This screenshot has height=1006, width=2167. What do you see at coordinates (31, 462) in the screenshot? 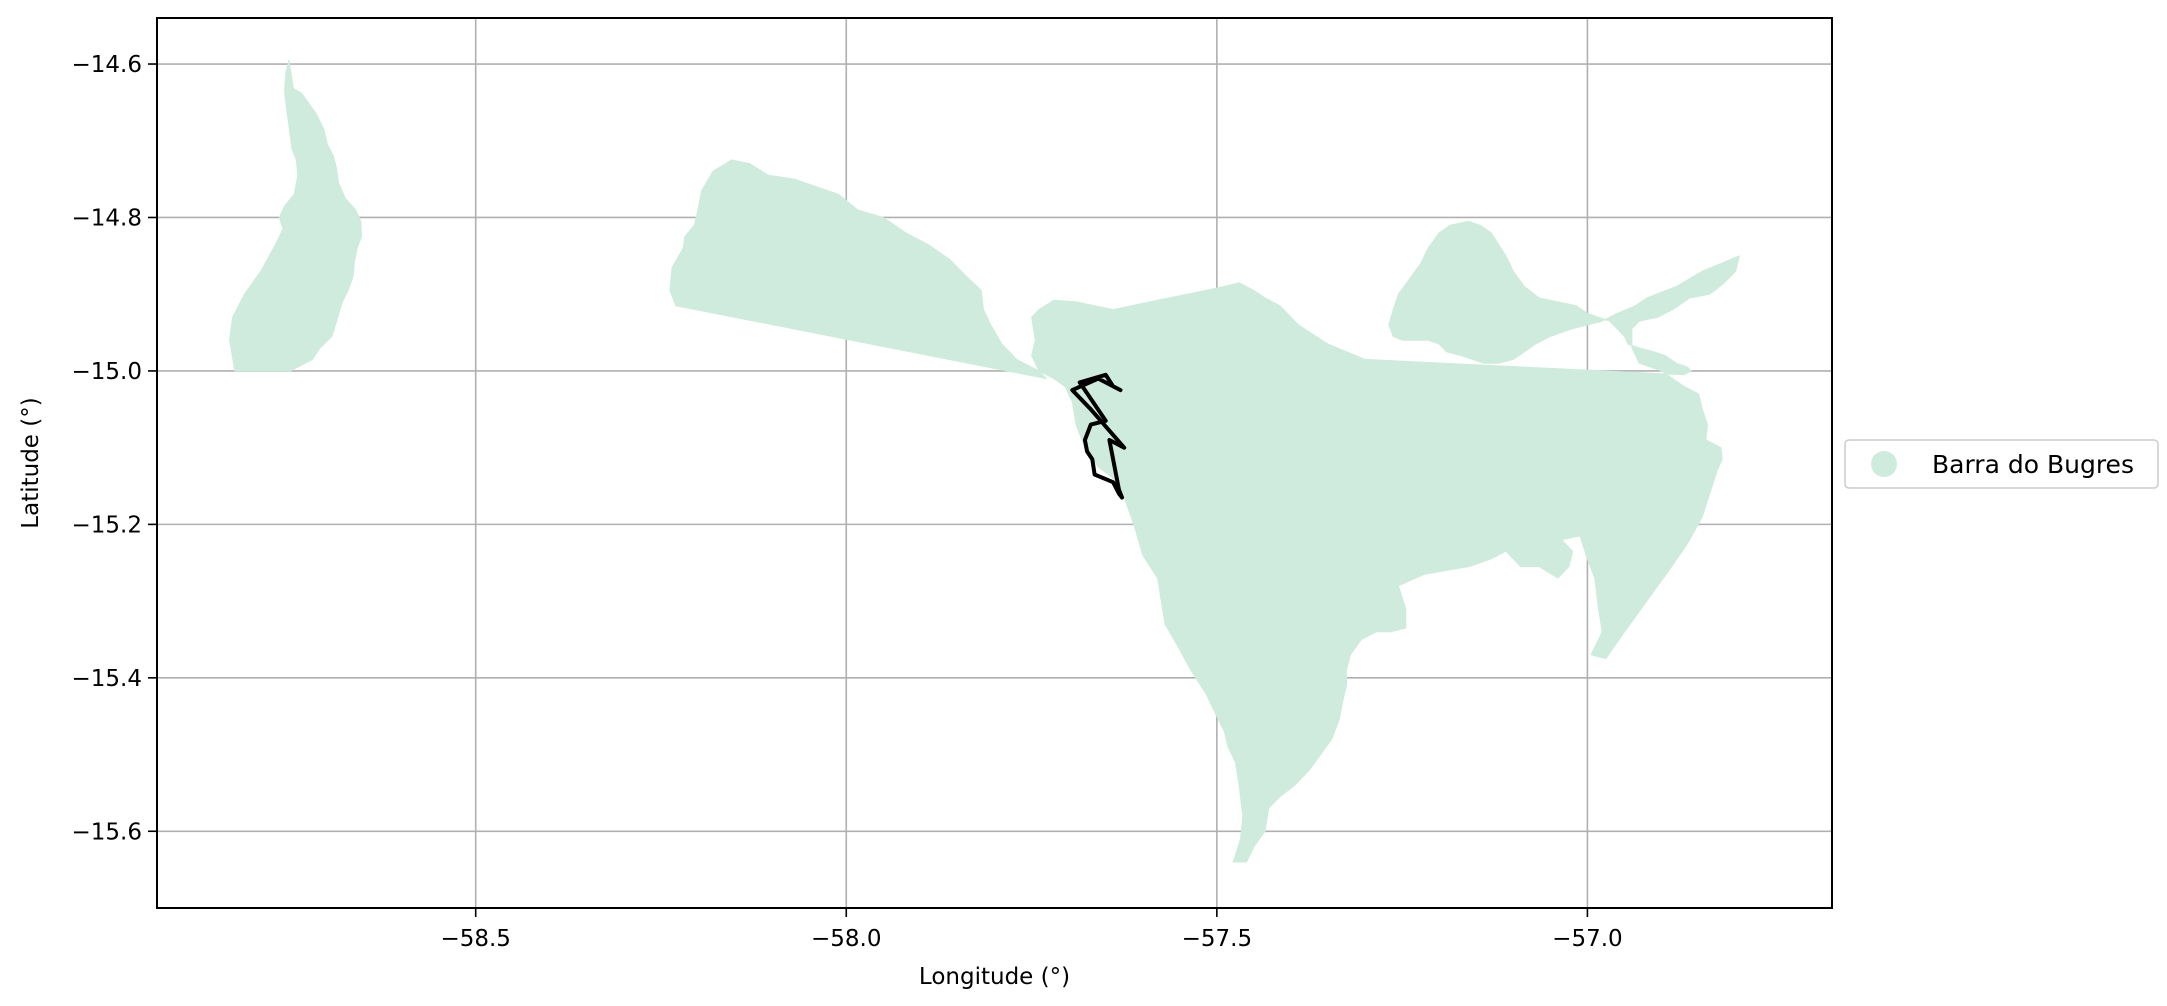
I see `y-axis-label: Latitude (°)` at bounding box center [31, 462].